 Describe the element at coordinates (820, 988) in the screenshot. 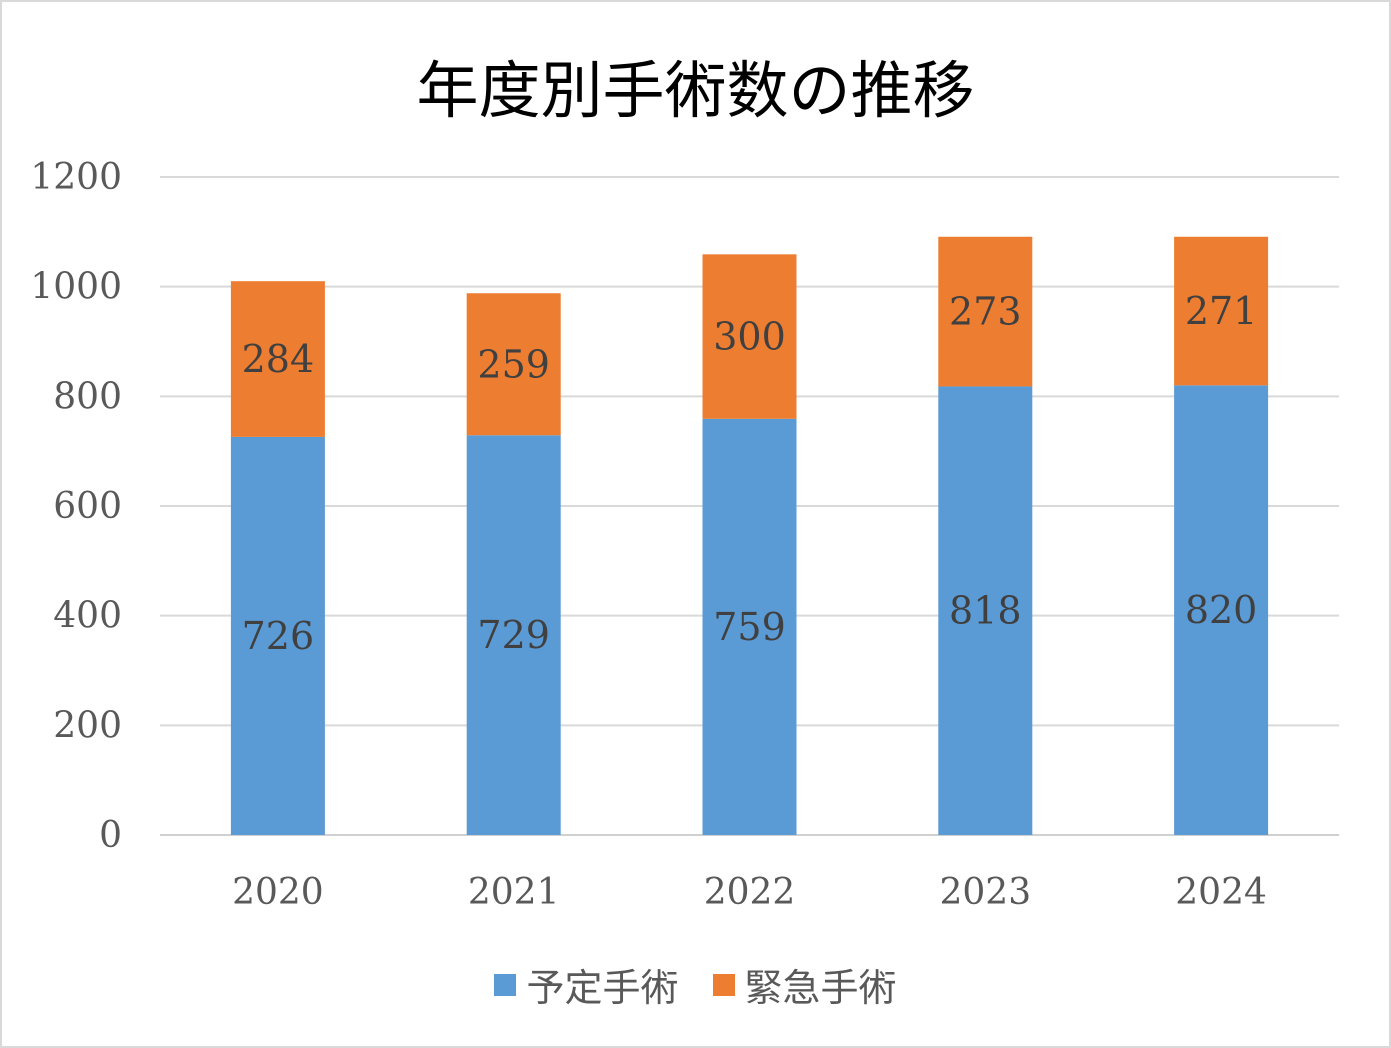

I see `legend-label-emergency: 緊急手術` at that location.